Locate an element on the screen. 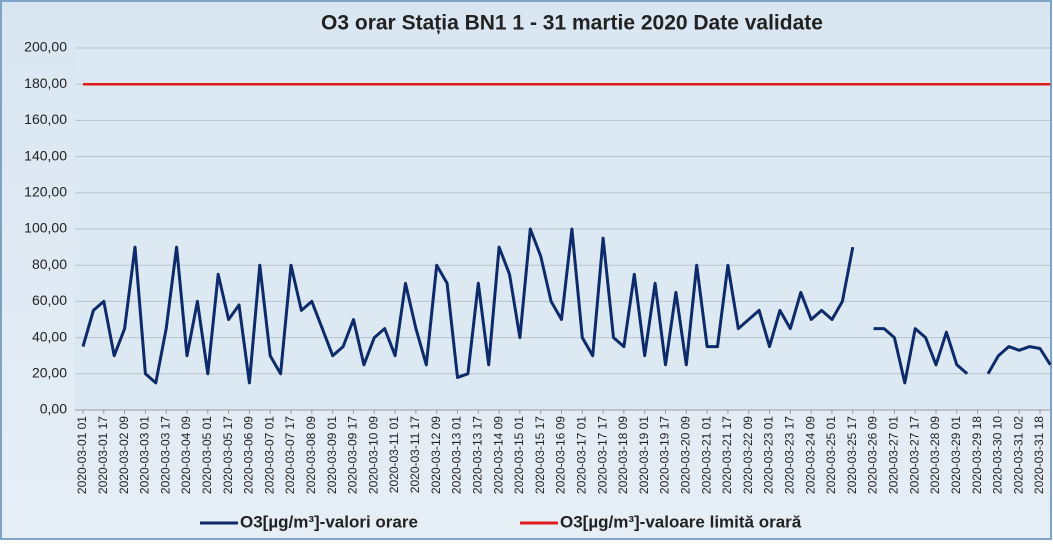 This screenshot has height=547, width=1053. legend-label: O3[µg/m³]-valori orare is located at coordinates (329, 521).